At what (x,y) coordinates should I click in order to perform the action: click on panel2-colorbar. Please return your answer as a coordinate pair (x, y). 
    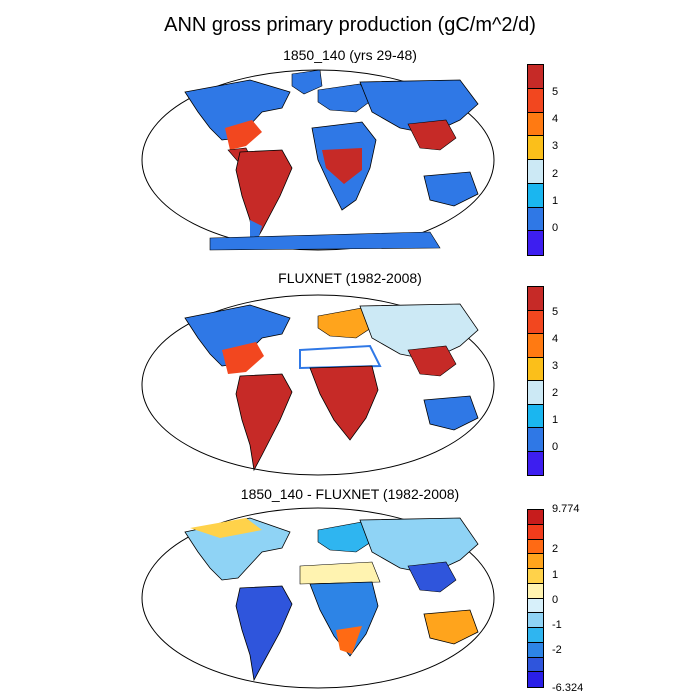
    Looking at the image, I should click on (535, 381).